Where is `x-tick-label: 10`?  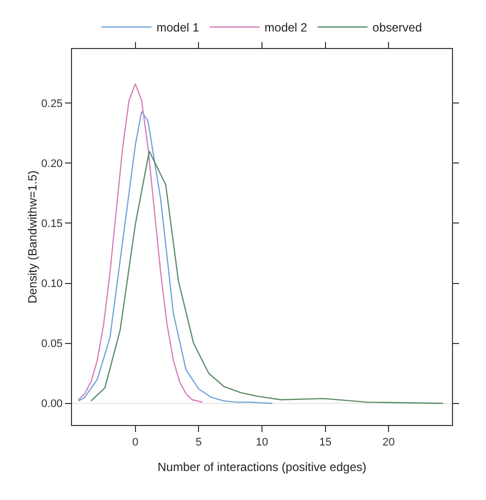
x-tick-label: 10 is located at coordinates (262, 442).